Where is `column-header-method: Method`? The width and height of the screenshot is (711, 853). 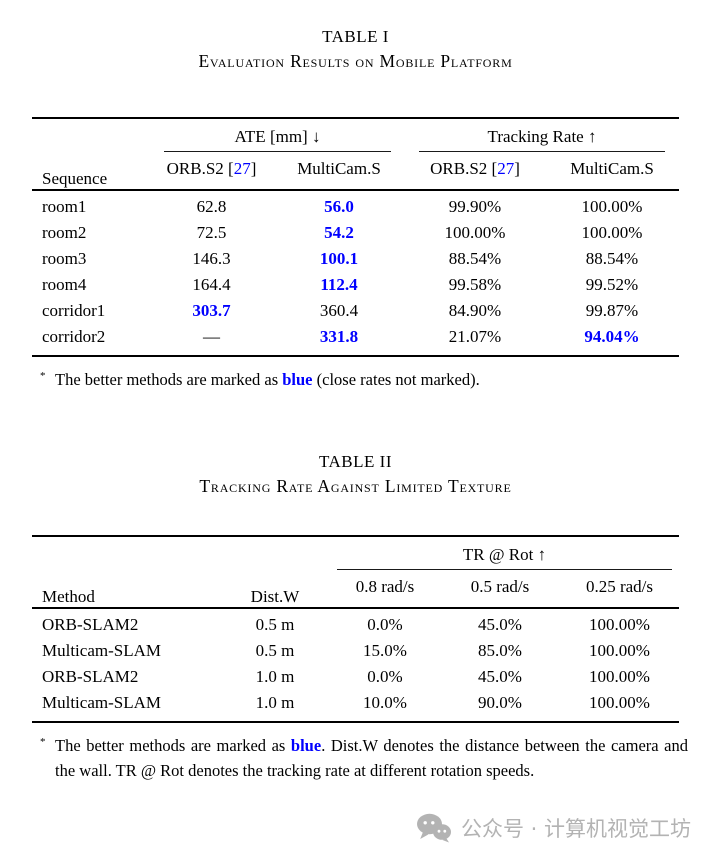
column-header-method: Method is located at coordinates (68, 596).